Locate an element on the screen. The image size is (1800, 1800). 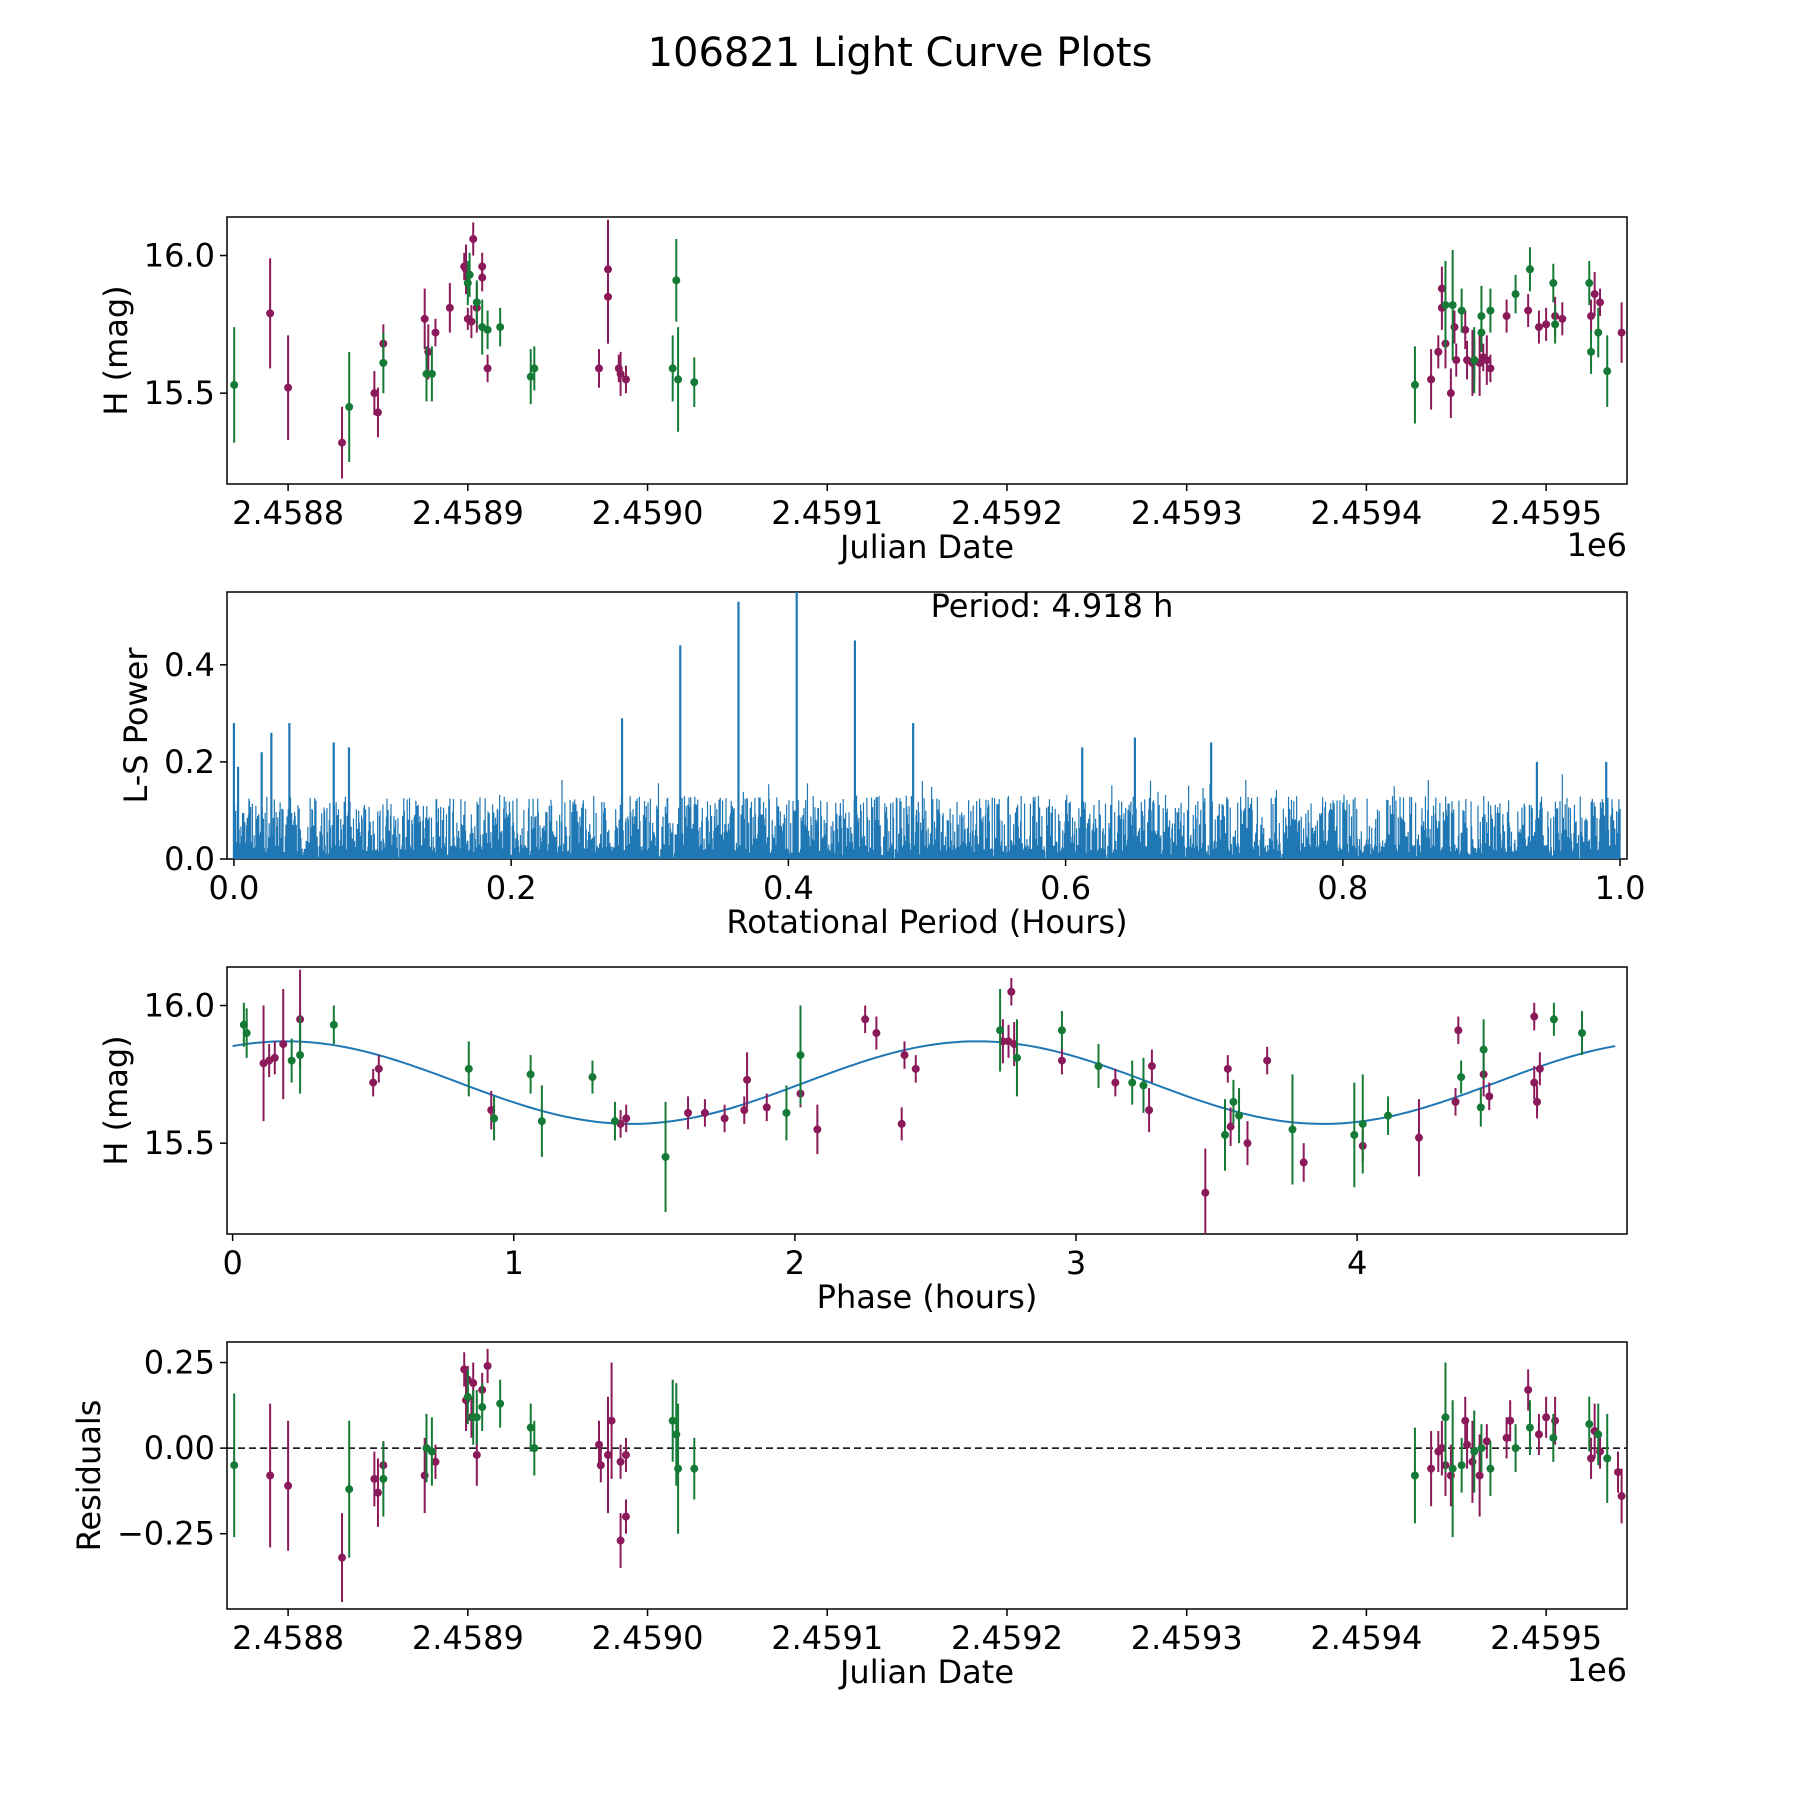
x-tick-label: 2.4588 is located at coordinates (288, 513).